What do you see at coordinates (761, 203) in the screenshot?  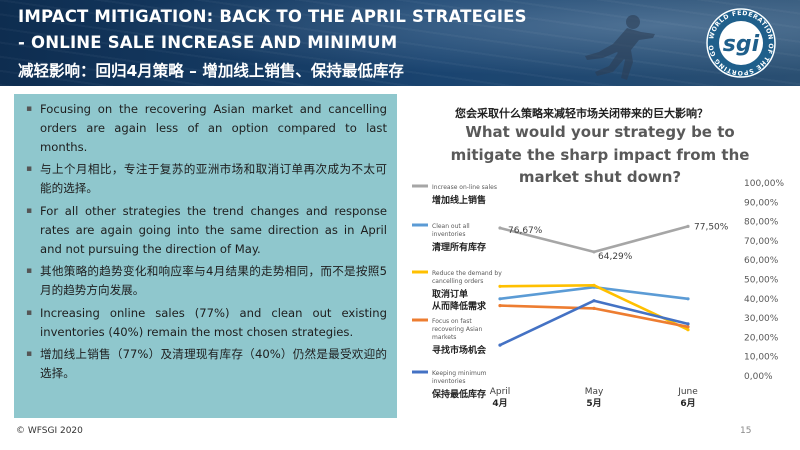 I see `y-tick-label: 90,00%` at bounding box center [761, 203].